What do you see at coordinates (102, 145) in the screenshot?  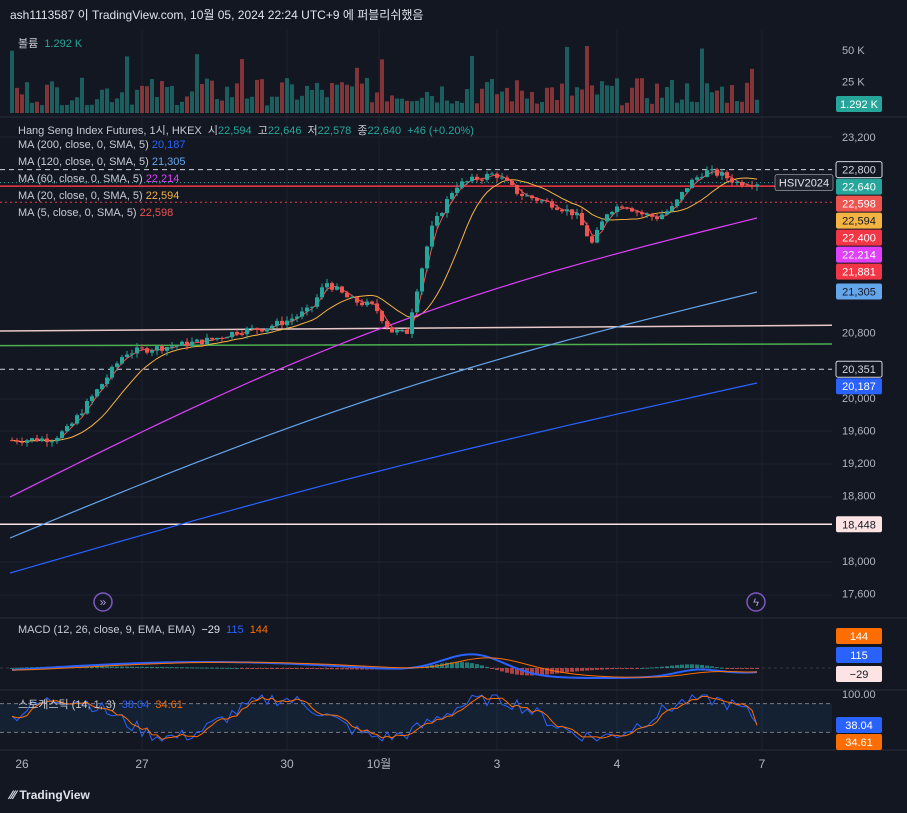 I see `ma-legend-row: MA (200, close, 0, SMA, 5) 20,187` at bounding box center [102, 145].